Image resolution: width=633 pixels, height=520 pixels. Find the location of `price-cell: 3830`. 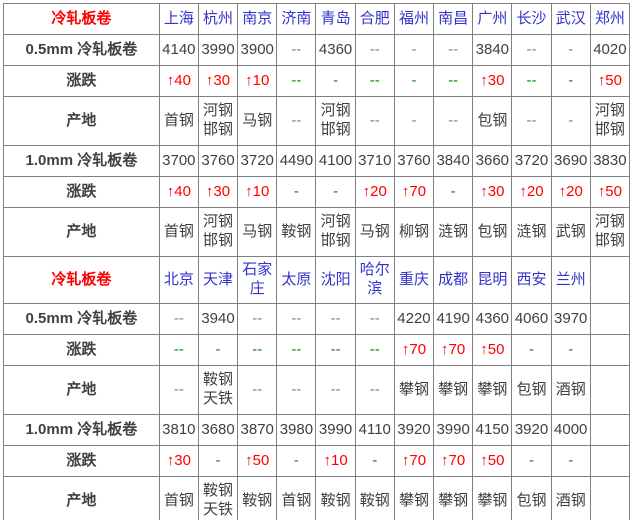

price-cell: 3830 is located at coordinates (610, 161).